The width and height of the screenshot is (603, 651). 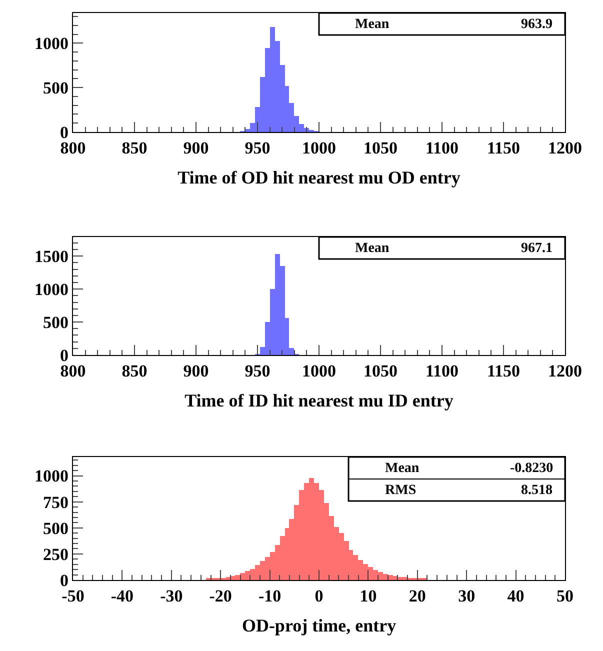 I want to click on y-tick-label: 250, so click(x=55, y=554).